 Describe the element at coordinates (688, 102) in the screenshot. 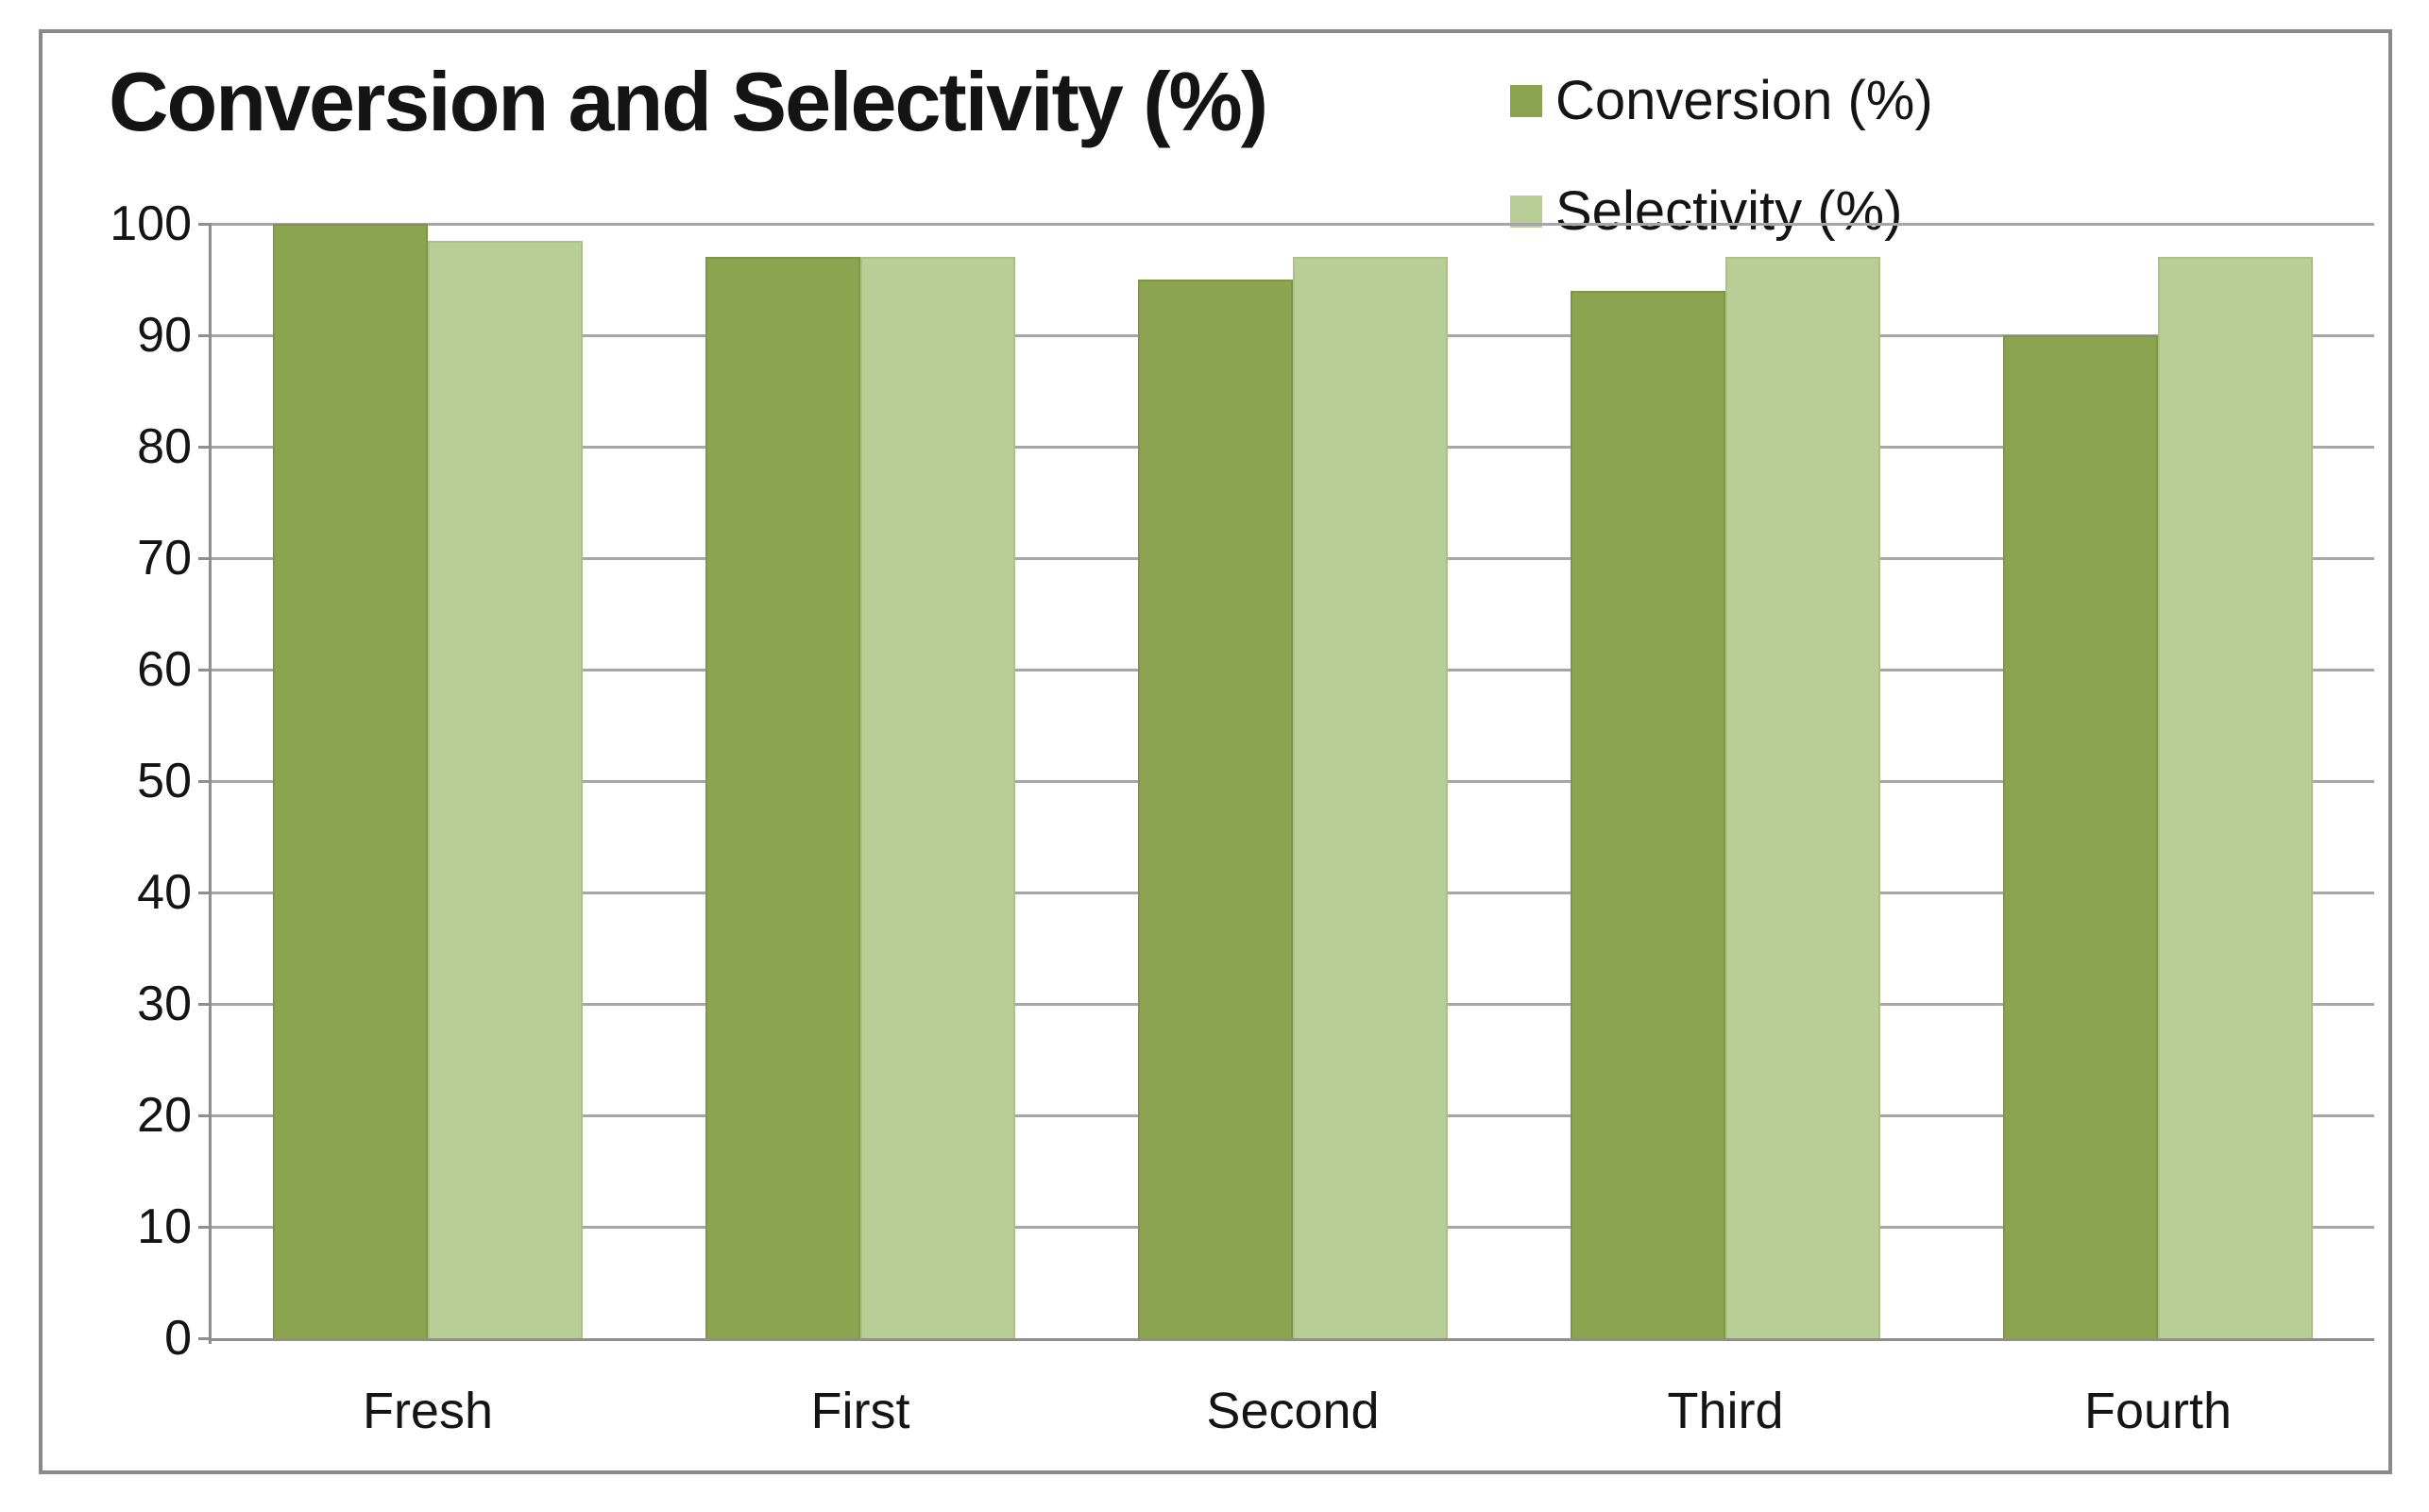

I see `chart-title: Conversion and Selectivity (%)` at that location.